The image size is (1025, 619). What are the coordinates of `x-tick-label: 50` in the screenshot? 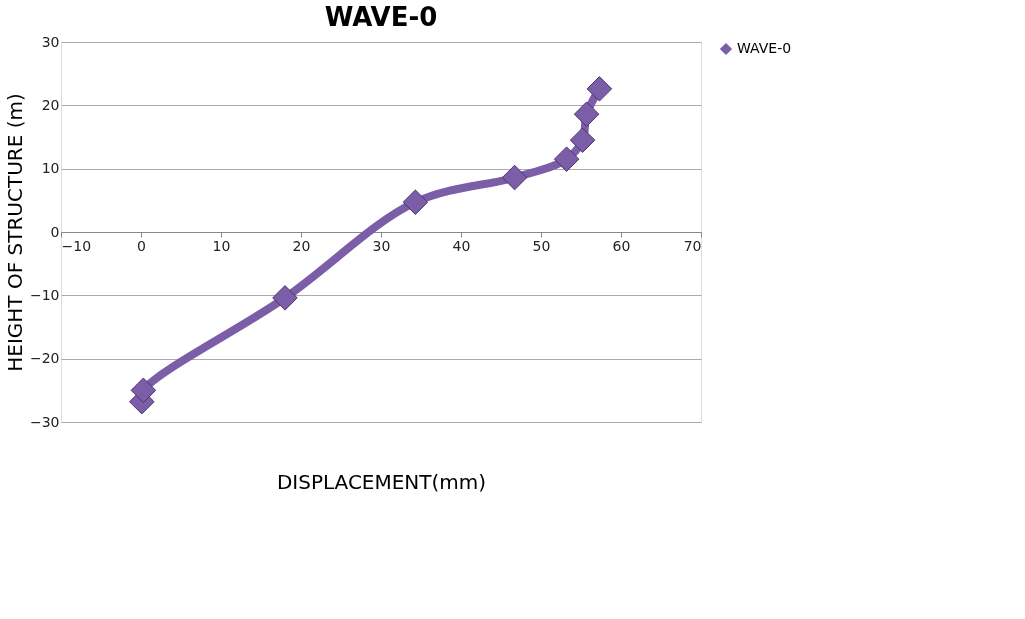 It's located at (541, 245).